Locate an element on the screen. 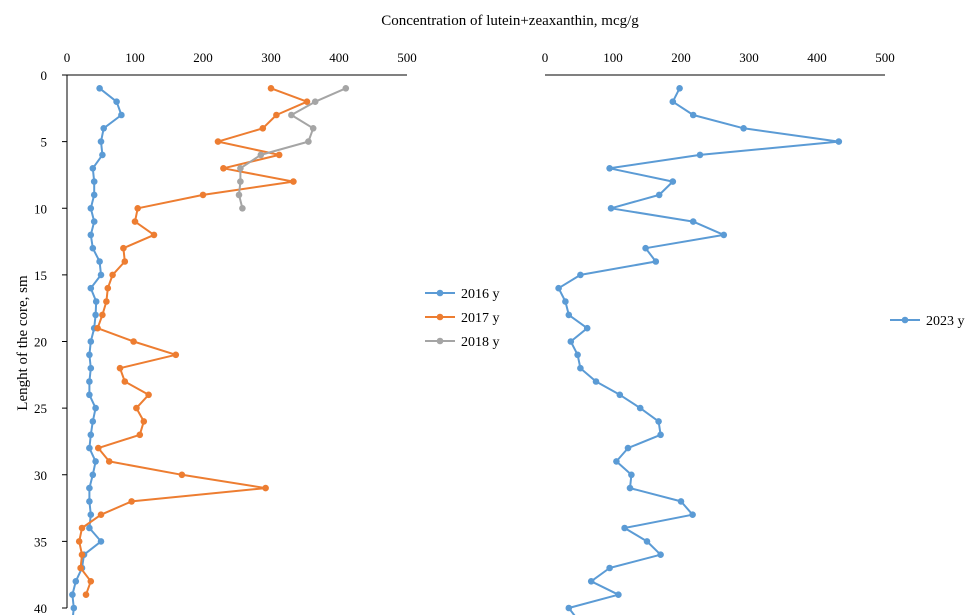 The image size is (970, 615). legend-marker-2016-y is located at coordinates (440, 293).